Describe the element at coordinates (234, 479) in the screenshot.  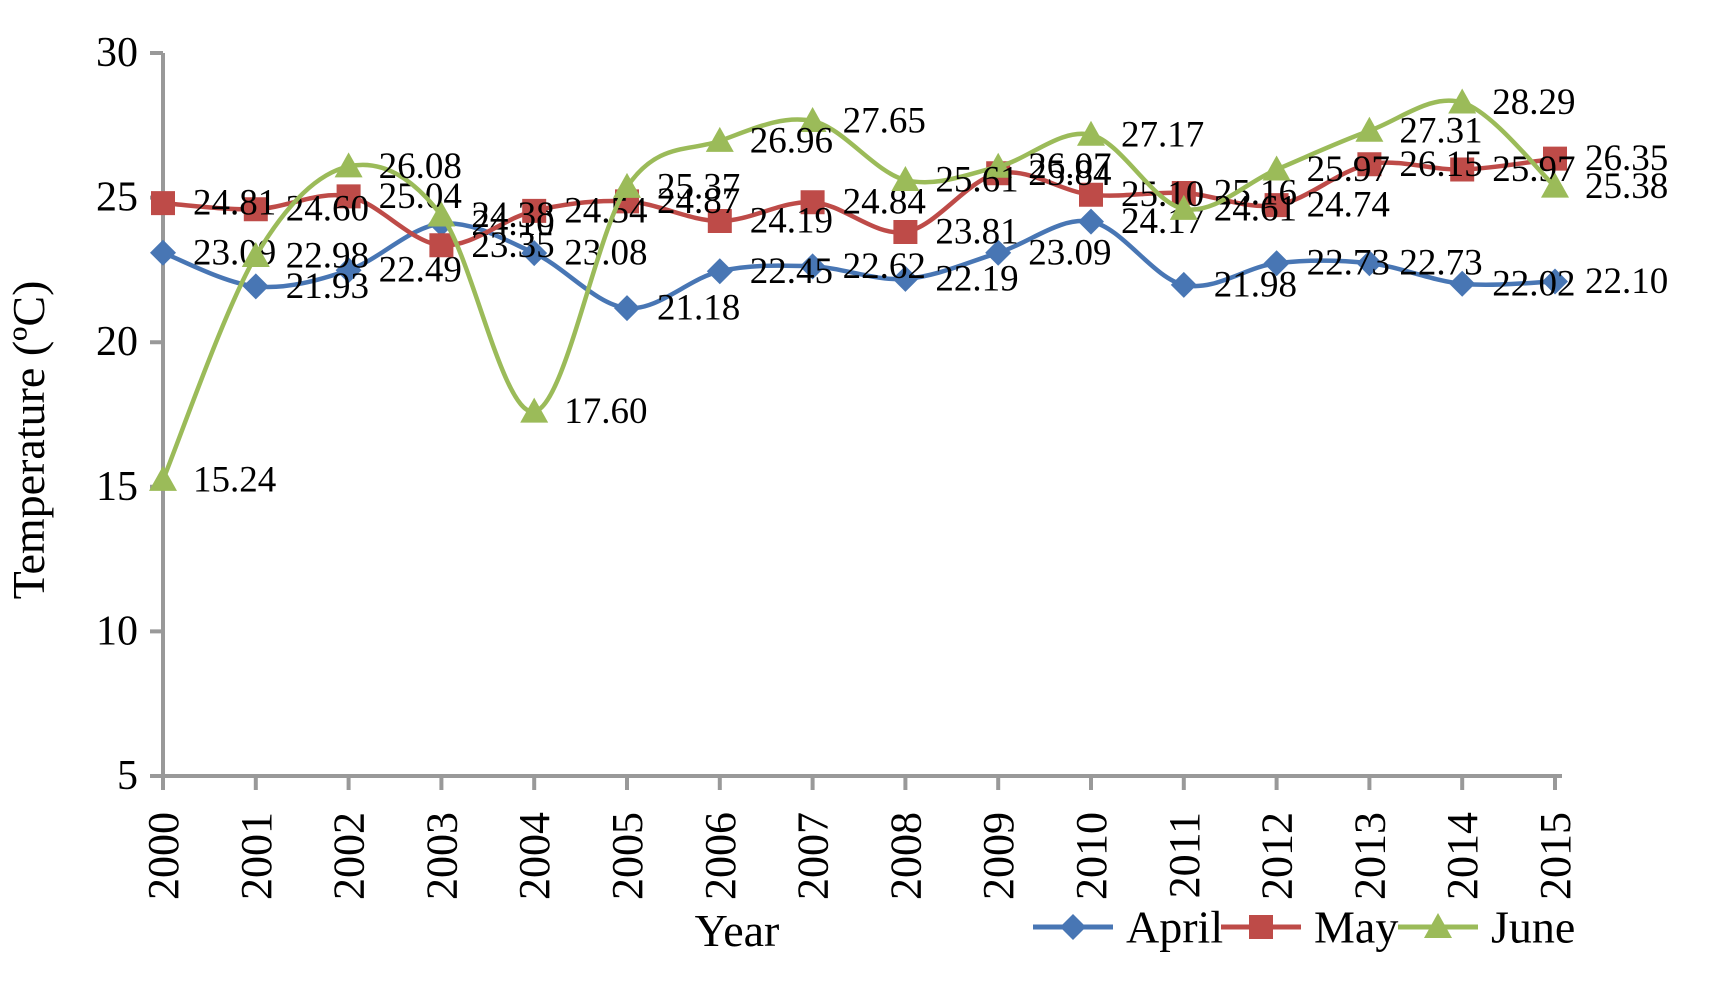
I see `data-label-june-2000: 15.24` at that location.